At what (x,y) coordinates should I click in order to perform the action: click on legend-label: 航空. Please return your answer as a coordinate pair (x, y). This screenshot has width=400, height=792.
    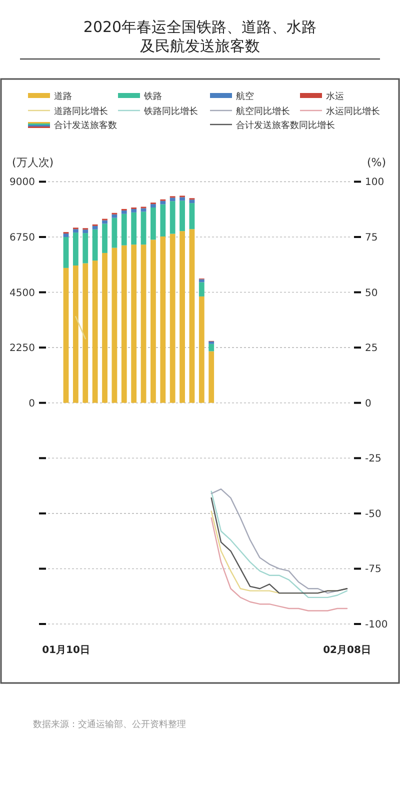
    Looking at the image, I should click on (245, 96).